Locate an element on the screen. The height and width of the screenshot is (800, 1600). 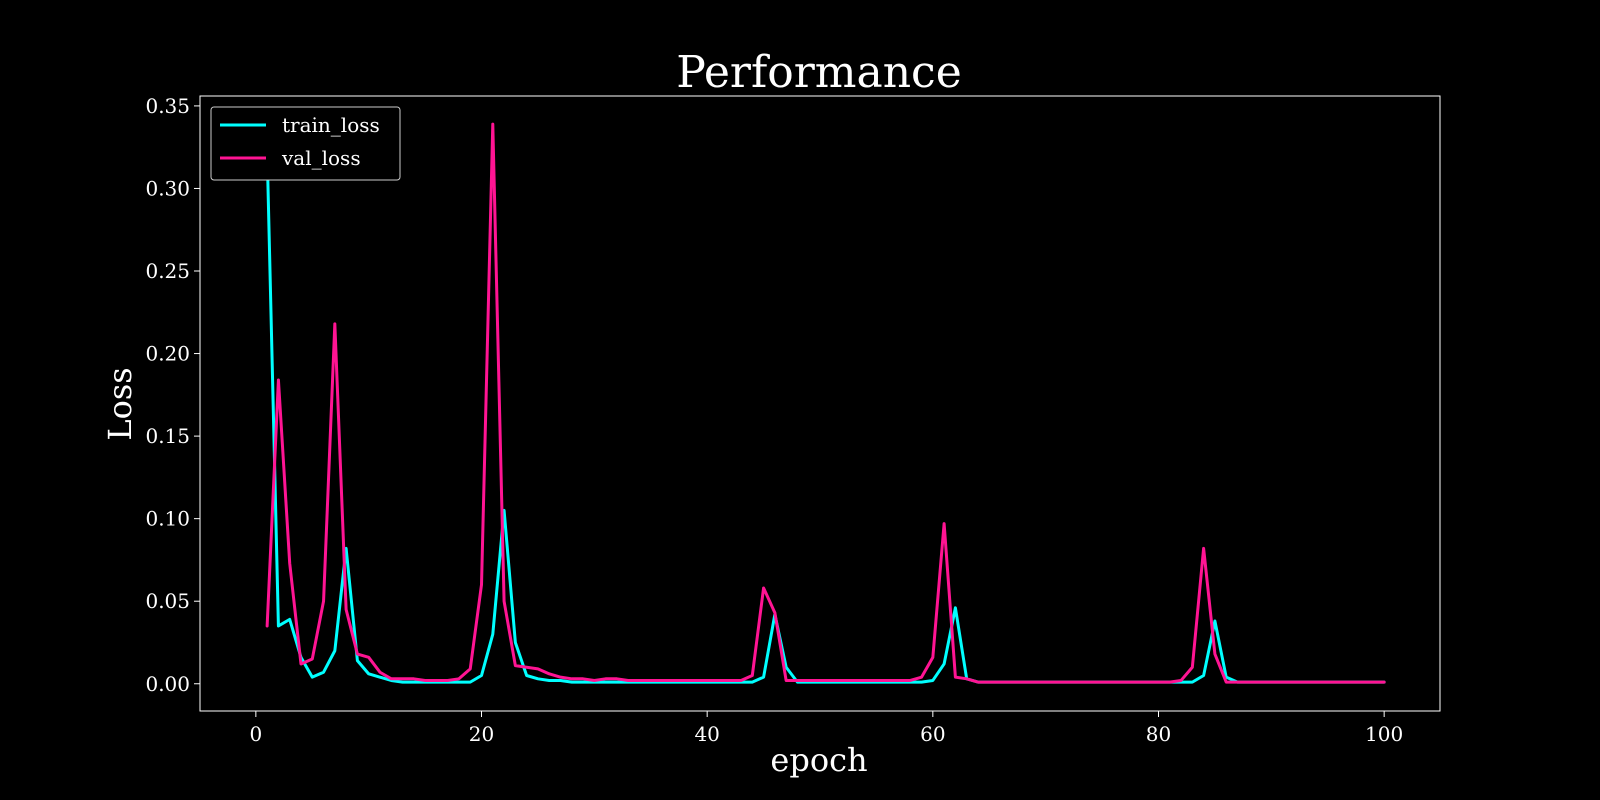
y-tick-label: 0.20 is located at coordinates (167, 354).